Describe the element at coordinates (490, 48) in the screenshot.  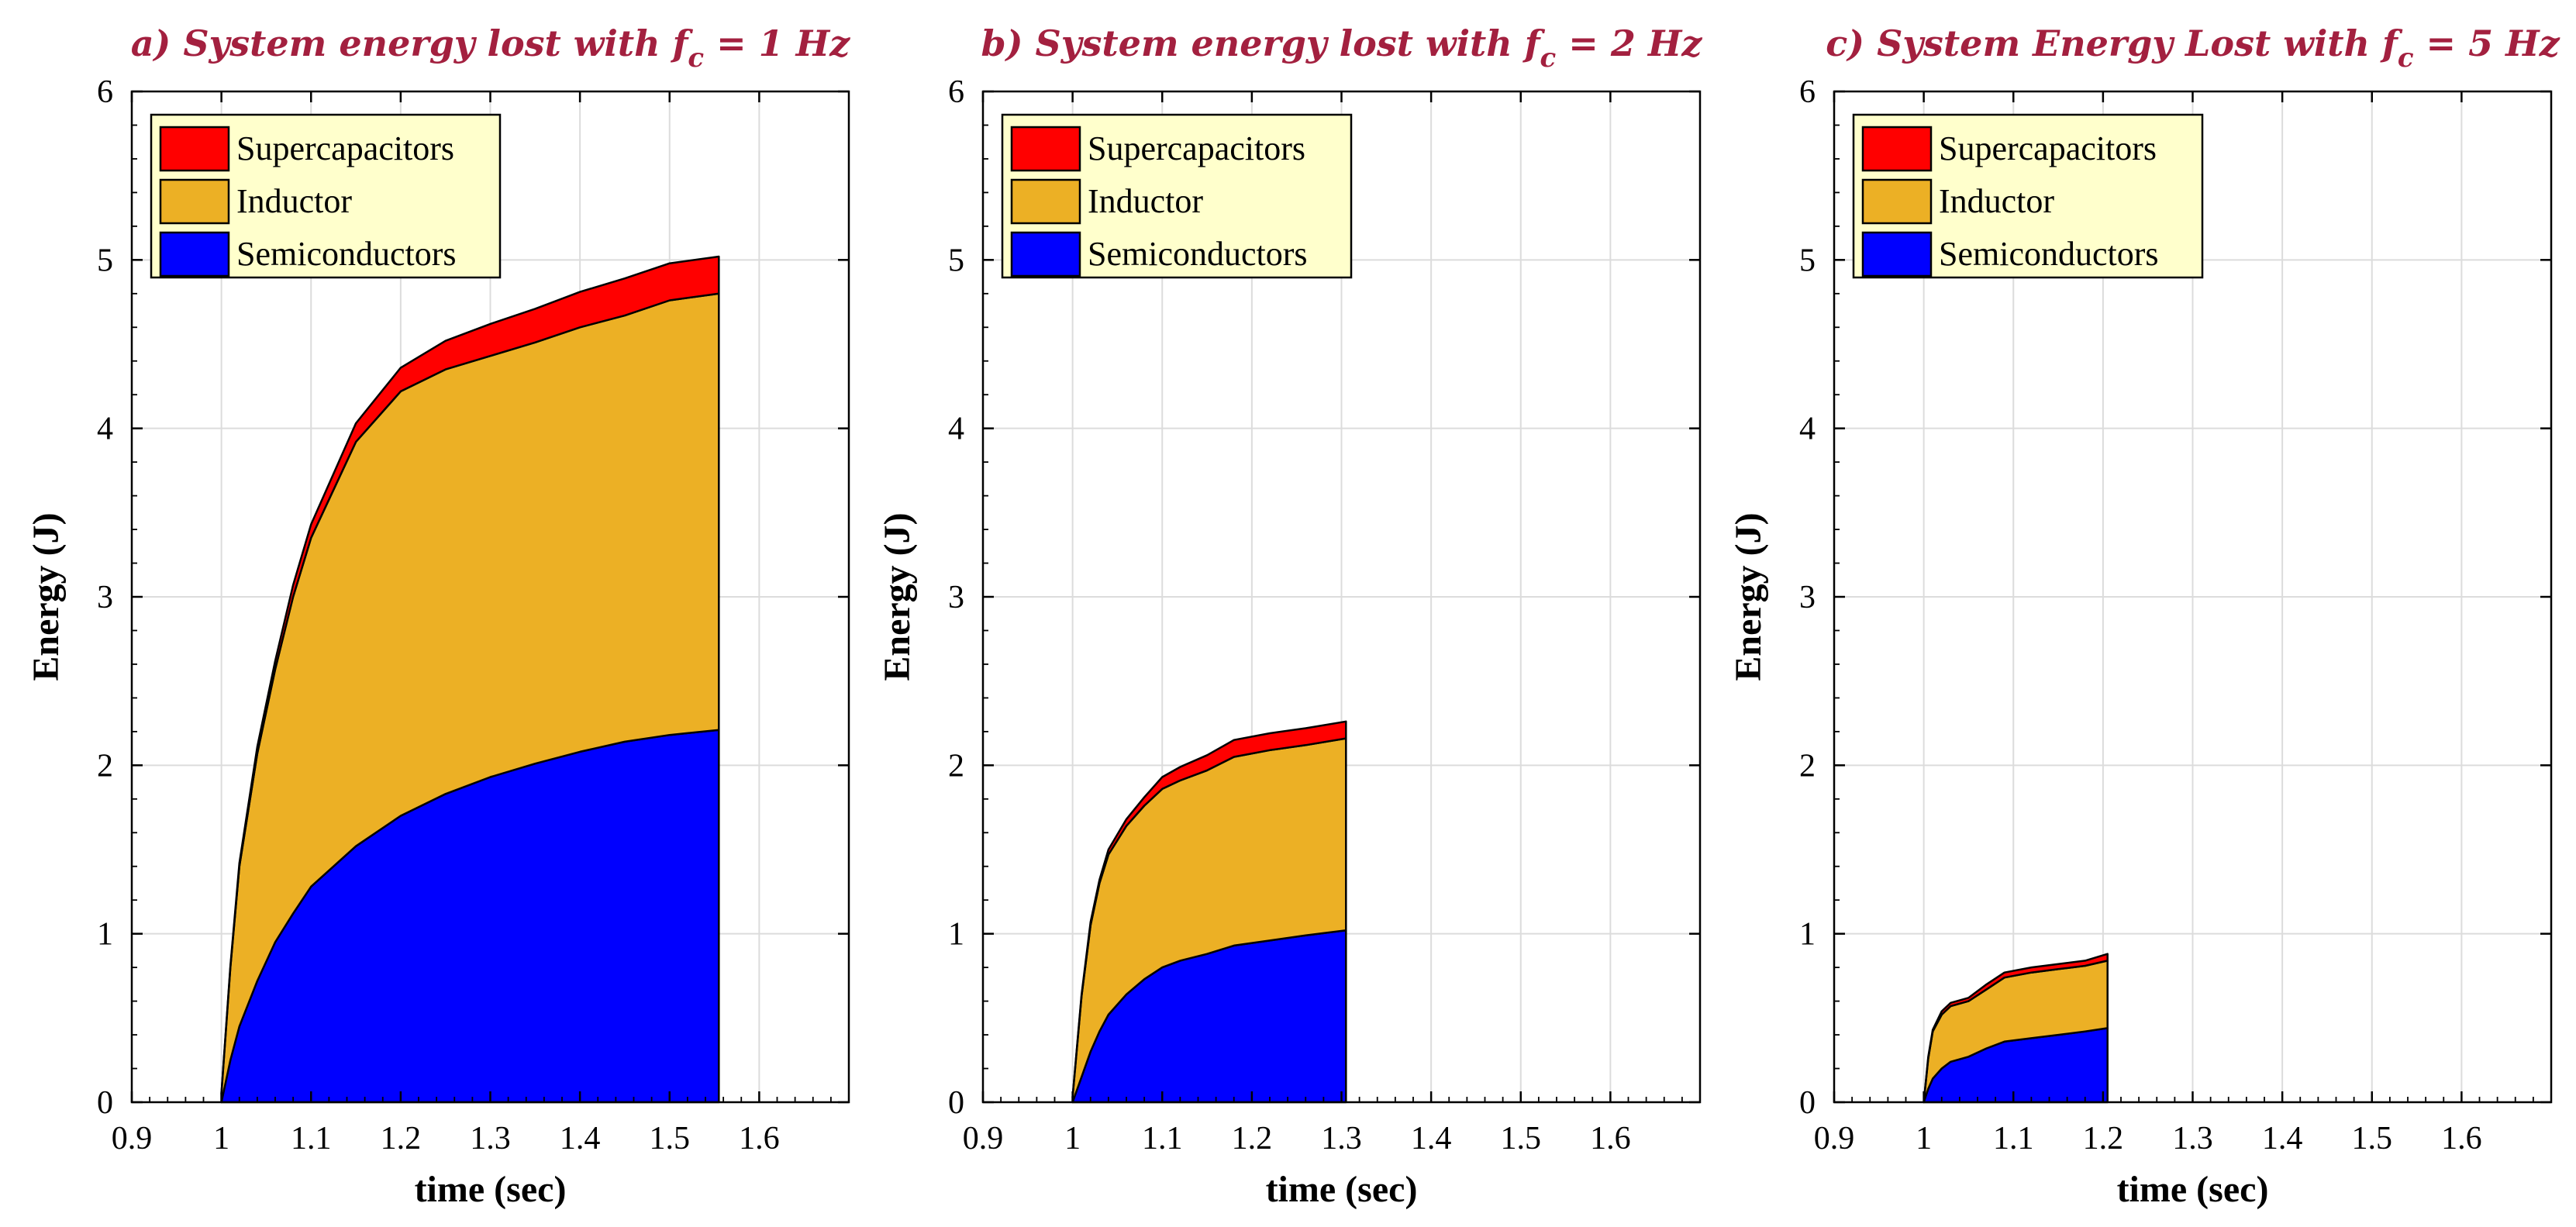
I see `chart-title: a) System energy lost with fc = 1 Hz` at that location.